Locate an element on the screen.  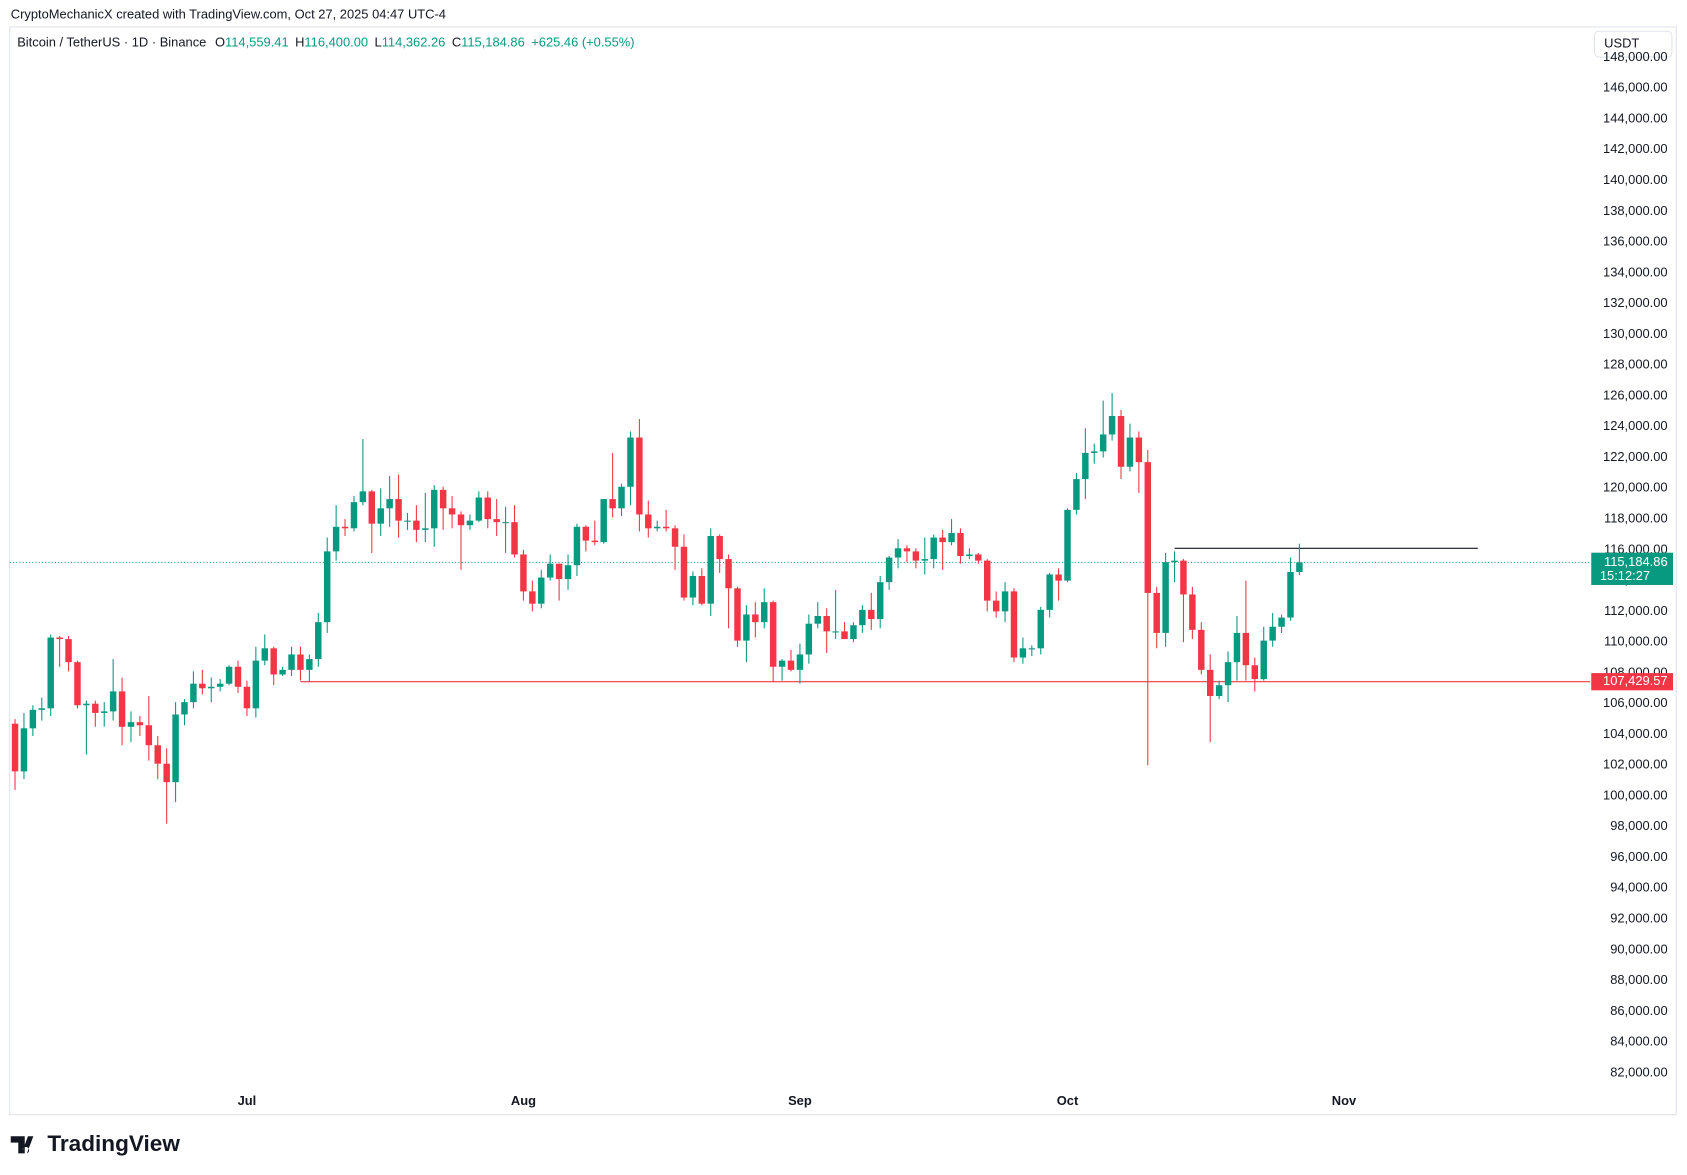
level-price-box is located at coordinates (1632, 682).